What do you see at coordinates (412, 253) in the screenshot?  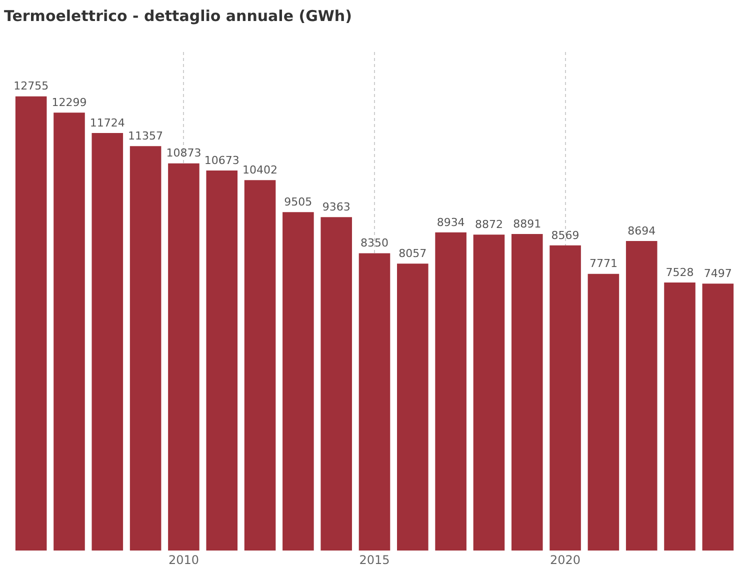 I see `data-label: 8057` at bounding box center [412, 253].